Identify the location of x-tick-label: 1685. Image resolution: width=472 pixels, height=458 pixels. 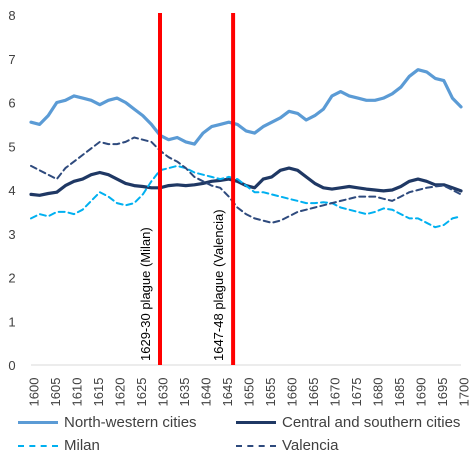
(399, 392).